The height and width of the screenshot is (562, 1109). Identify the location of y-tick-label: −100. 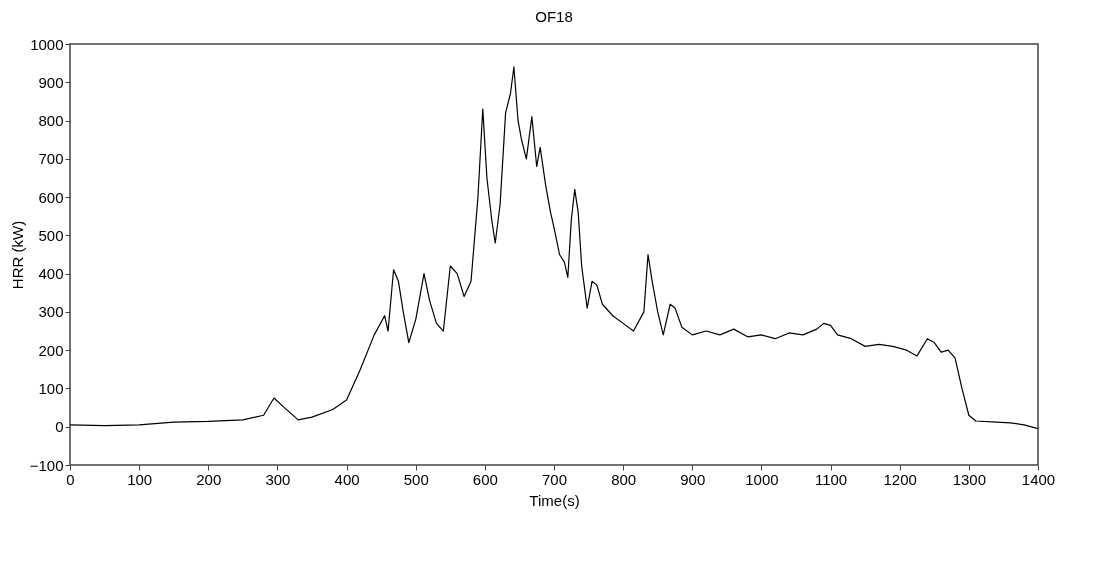
(46, 465).